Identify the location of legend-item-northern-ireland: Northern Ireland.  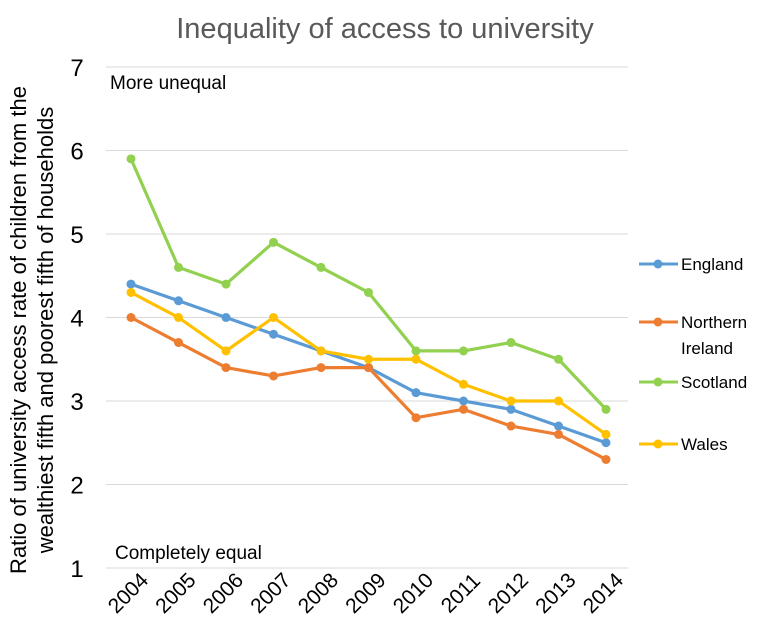
(693, 335).